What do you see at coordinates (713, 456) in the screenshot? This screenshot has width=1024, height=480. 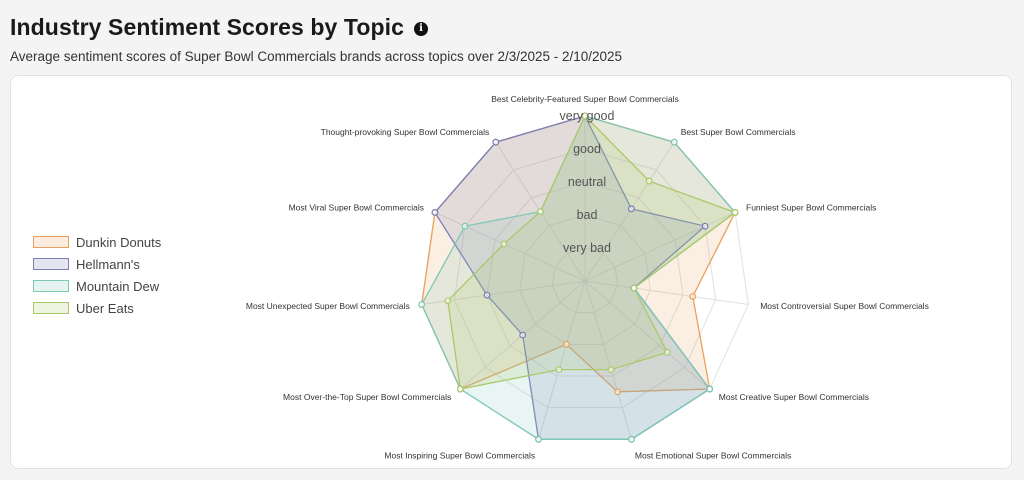 I see `axis-label: Most Emotional Super Bowl Commercials` at bounding box center [713, 456].